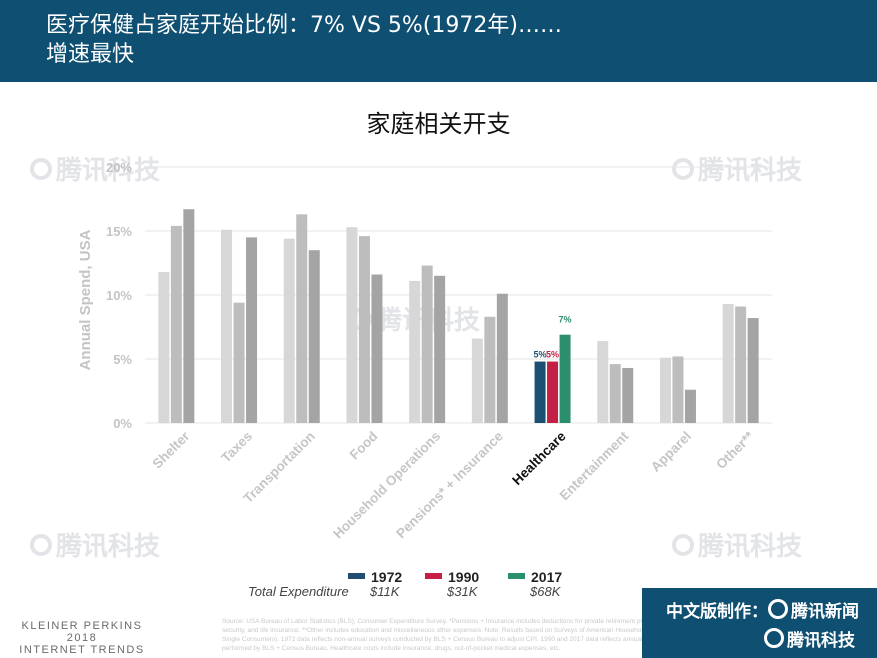  What do you see at coordinates (539, 458) in the screenshot?
I see `x-tick-label: Healthcare` at bounding box center [539, 458].